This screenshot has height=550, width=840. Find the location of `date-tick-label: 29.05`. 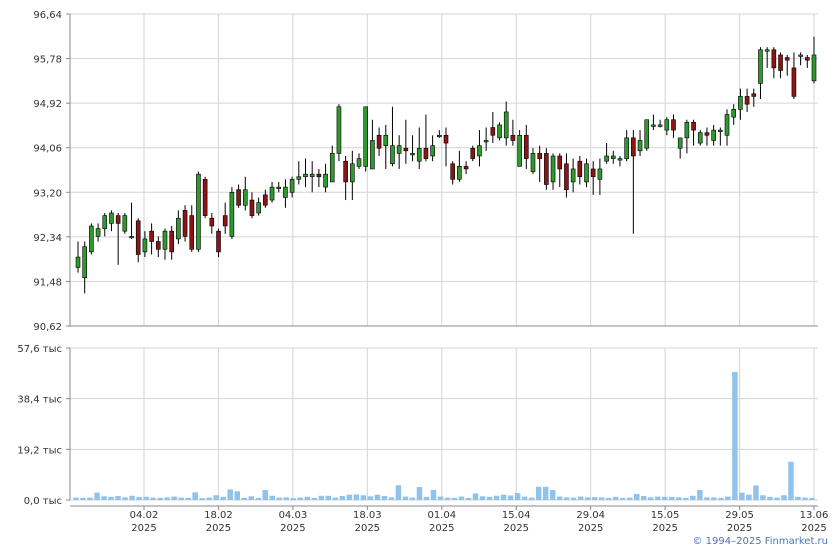

date-tick-label: 29.05 is located at coordinates (739, 515).